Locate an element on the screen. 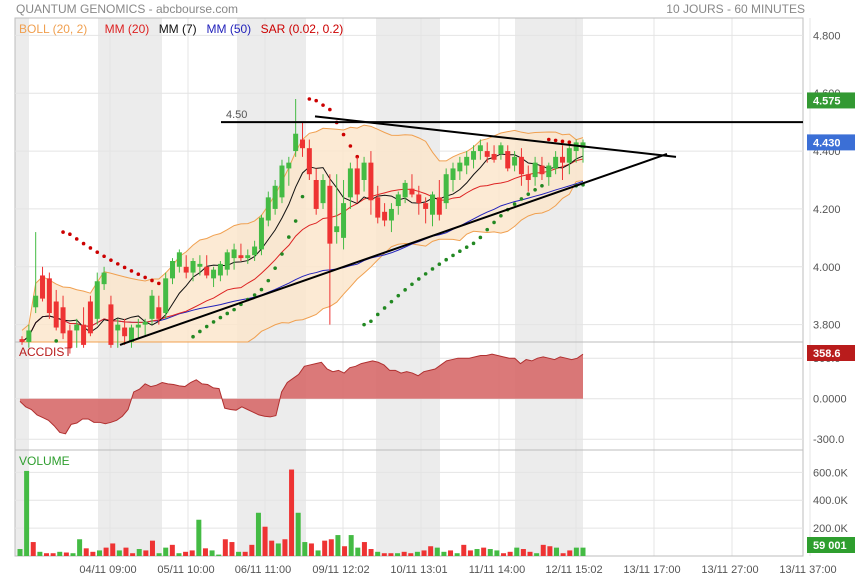 This screenshot has width=855, height=580. legend-entry: MM (20) is located at coordinates (127, 29).